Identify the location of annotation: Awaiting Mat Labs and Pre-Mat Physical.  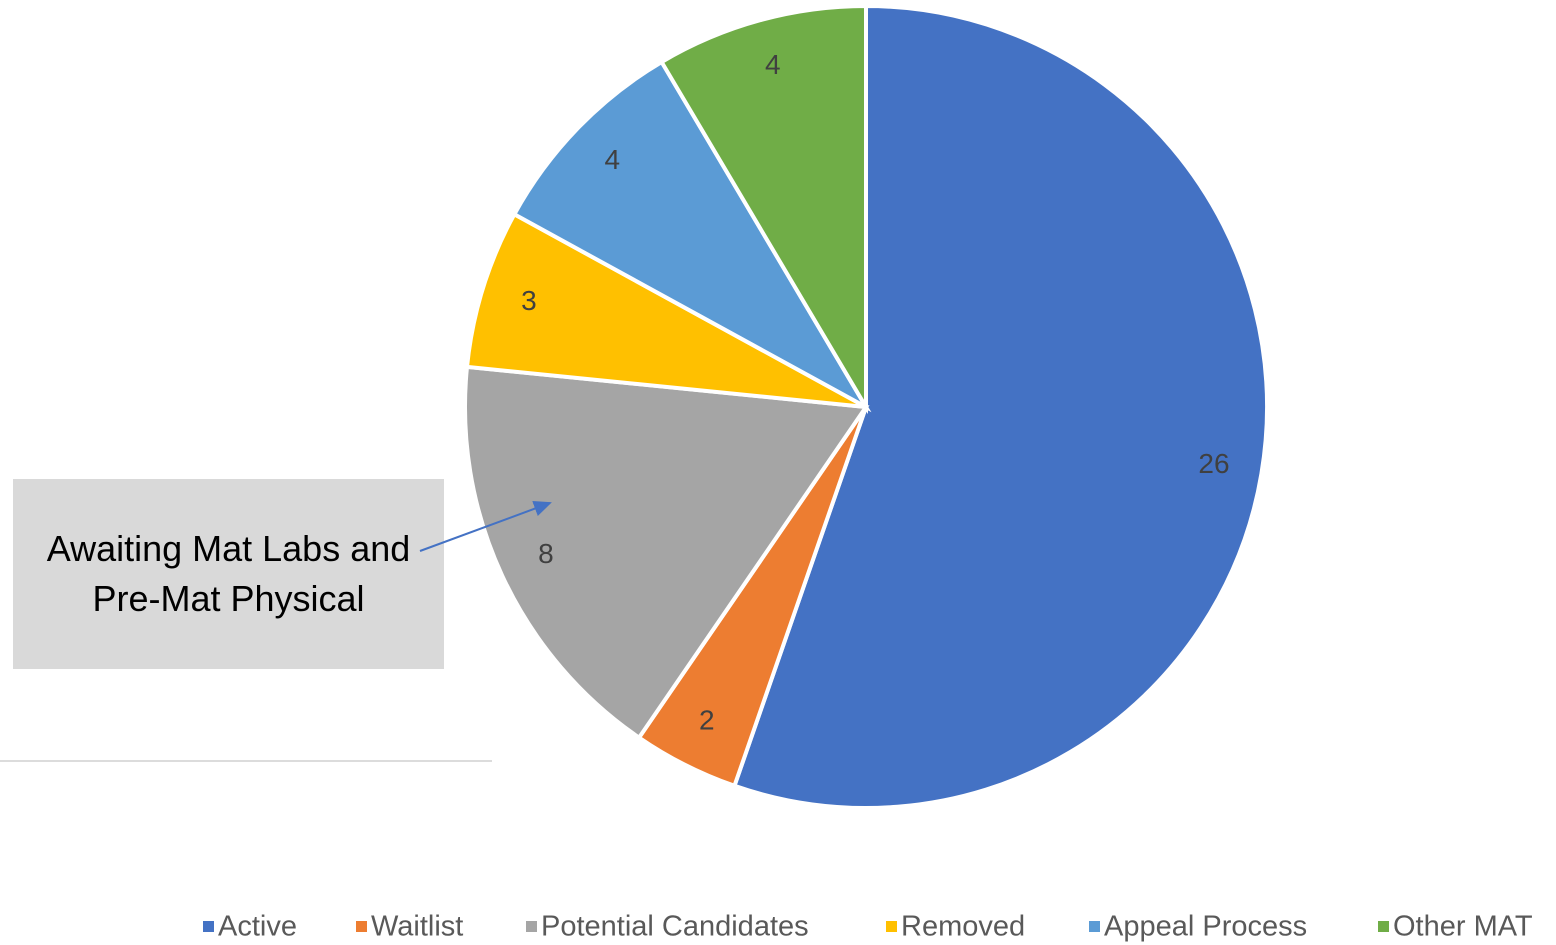
(228, 574).